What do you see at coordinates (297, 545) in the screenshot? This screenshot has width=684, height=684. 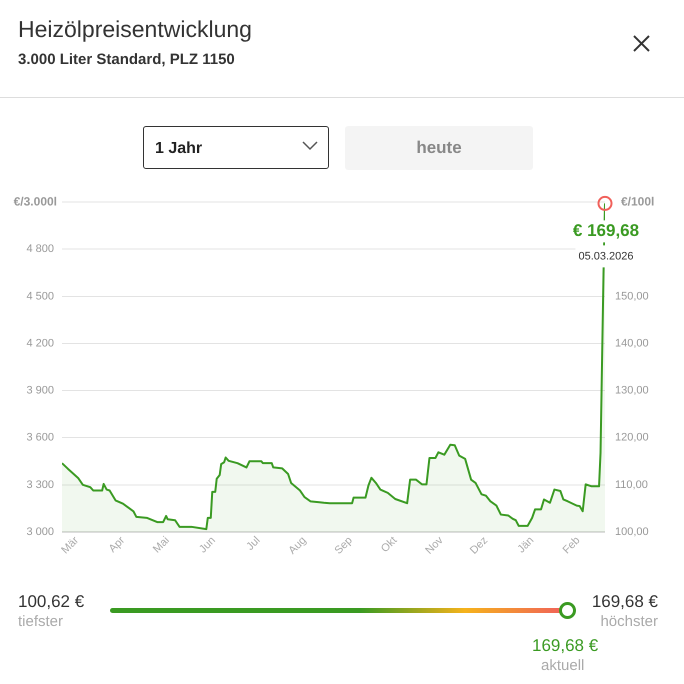 I see `x-tick-label: Aug` at bounding box center [297, 545].